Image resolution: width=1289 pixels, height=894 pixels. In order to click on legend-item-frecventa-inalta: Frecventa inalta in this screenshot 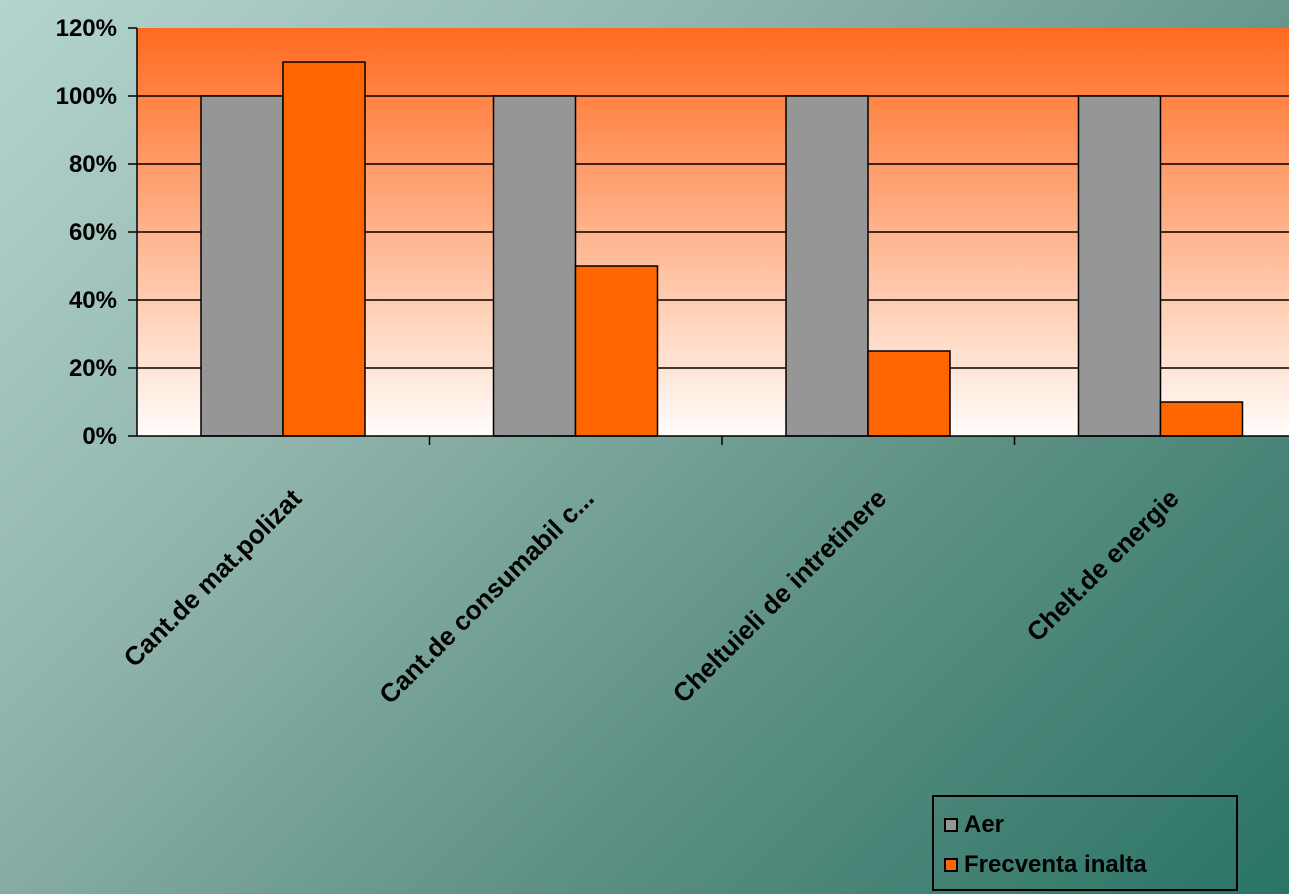, I will do `click(1085, 865)`.